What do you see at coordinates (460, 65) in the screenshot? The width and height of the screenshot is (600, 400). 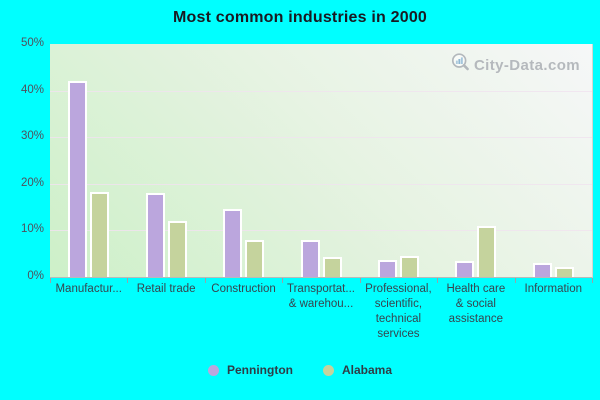 I see `magnifier-bar-chart-icon` at bounding box center [460, 65].